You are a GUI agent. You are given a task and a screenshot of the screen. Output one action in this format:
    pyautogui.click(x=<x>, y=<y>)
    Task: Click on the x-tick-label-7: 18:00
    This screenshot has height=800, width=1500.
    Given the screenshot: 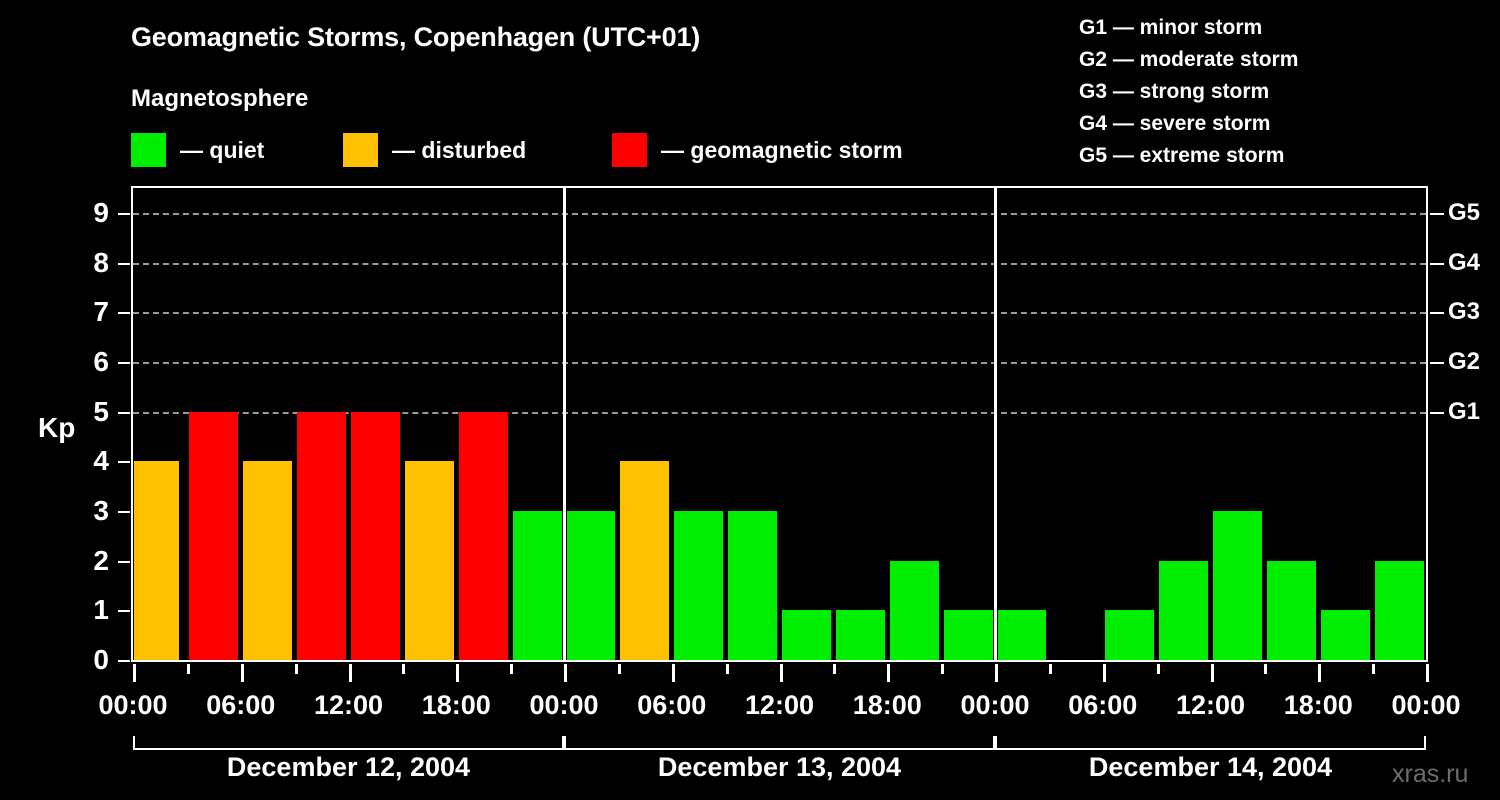 What is the action you would take?
    pyautogui.click(x=887, y=705)
    